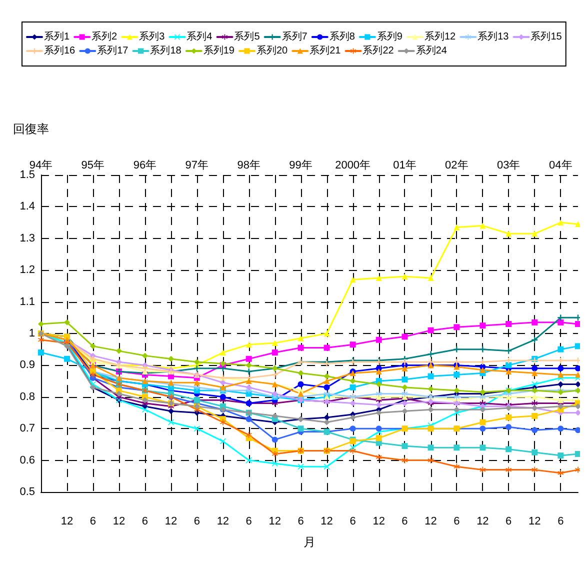  What do you see at coordinates (404, 166) in the screenshot?
I see `x2-tick-label: 01年` at bounding box center [404, 166].